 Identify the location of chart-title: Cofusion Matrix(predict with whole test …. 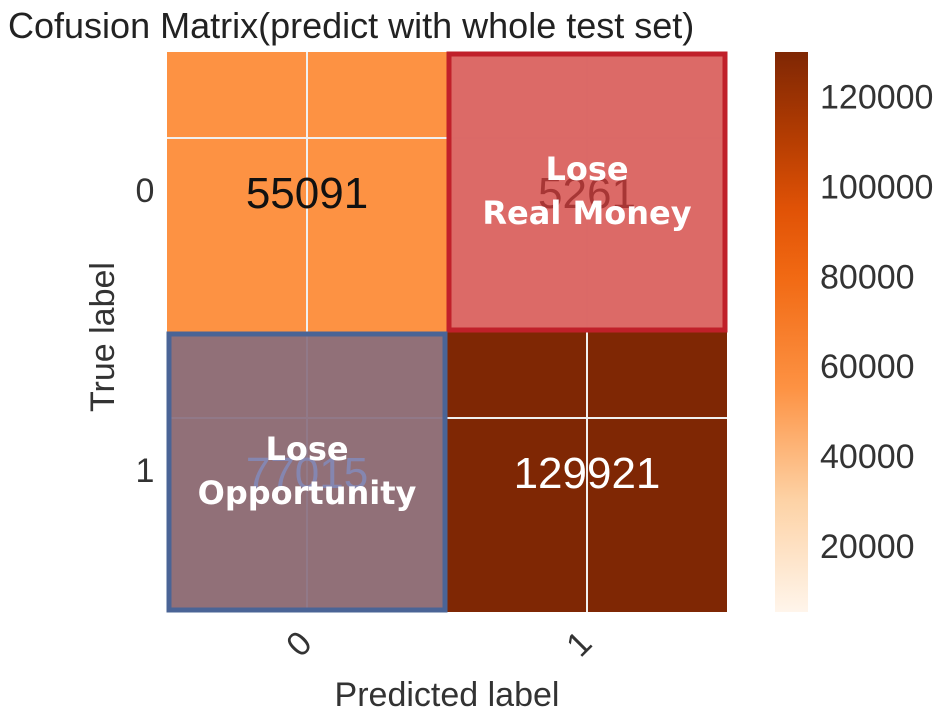
(351, 25).